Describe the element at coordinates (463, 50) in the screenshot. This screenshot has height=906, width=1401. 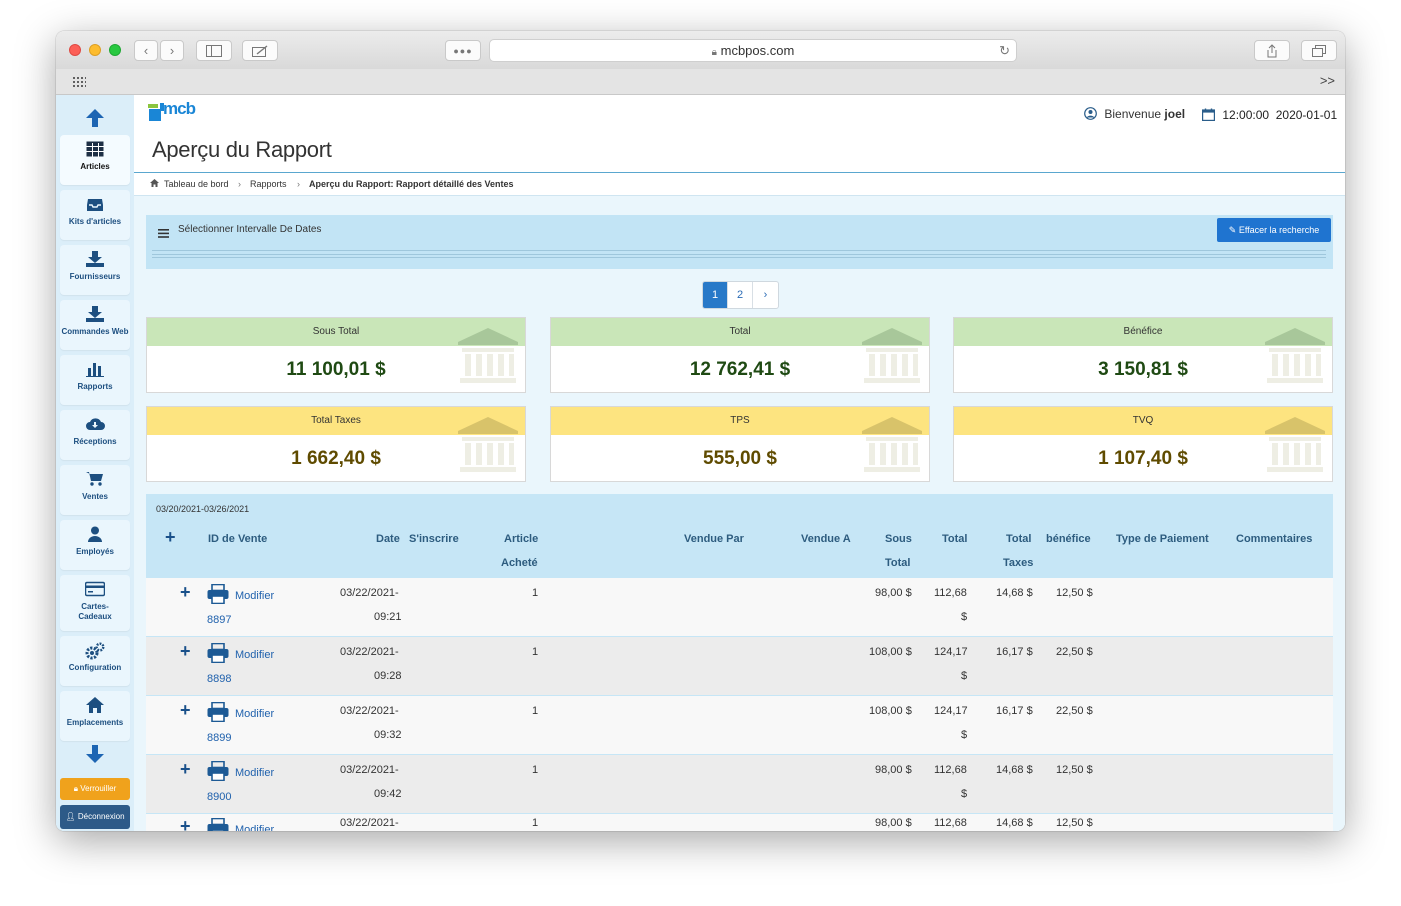
I see `tabs-overview-button: ●●●` at that location.